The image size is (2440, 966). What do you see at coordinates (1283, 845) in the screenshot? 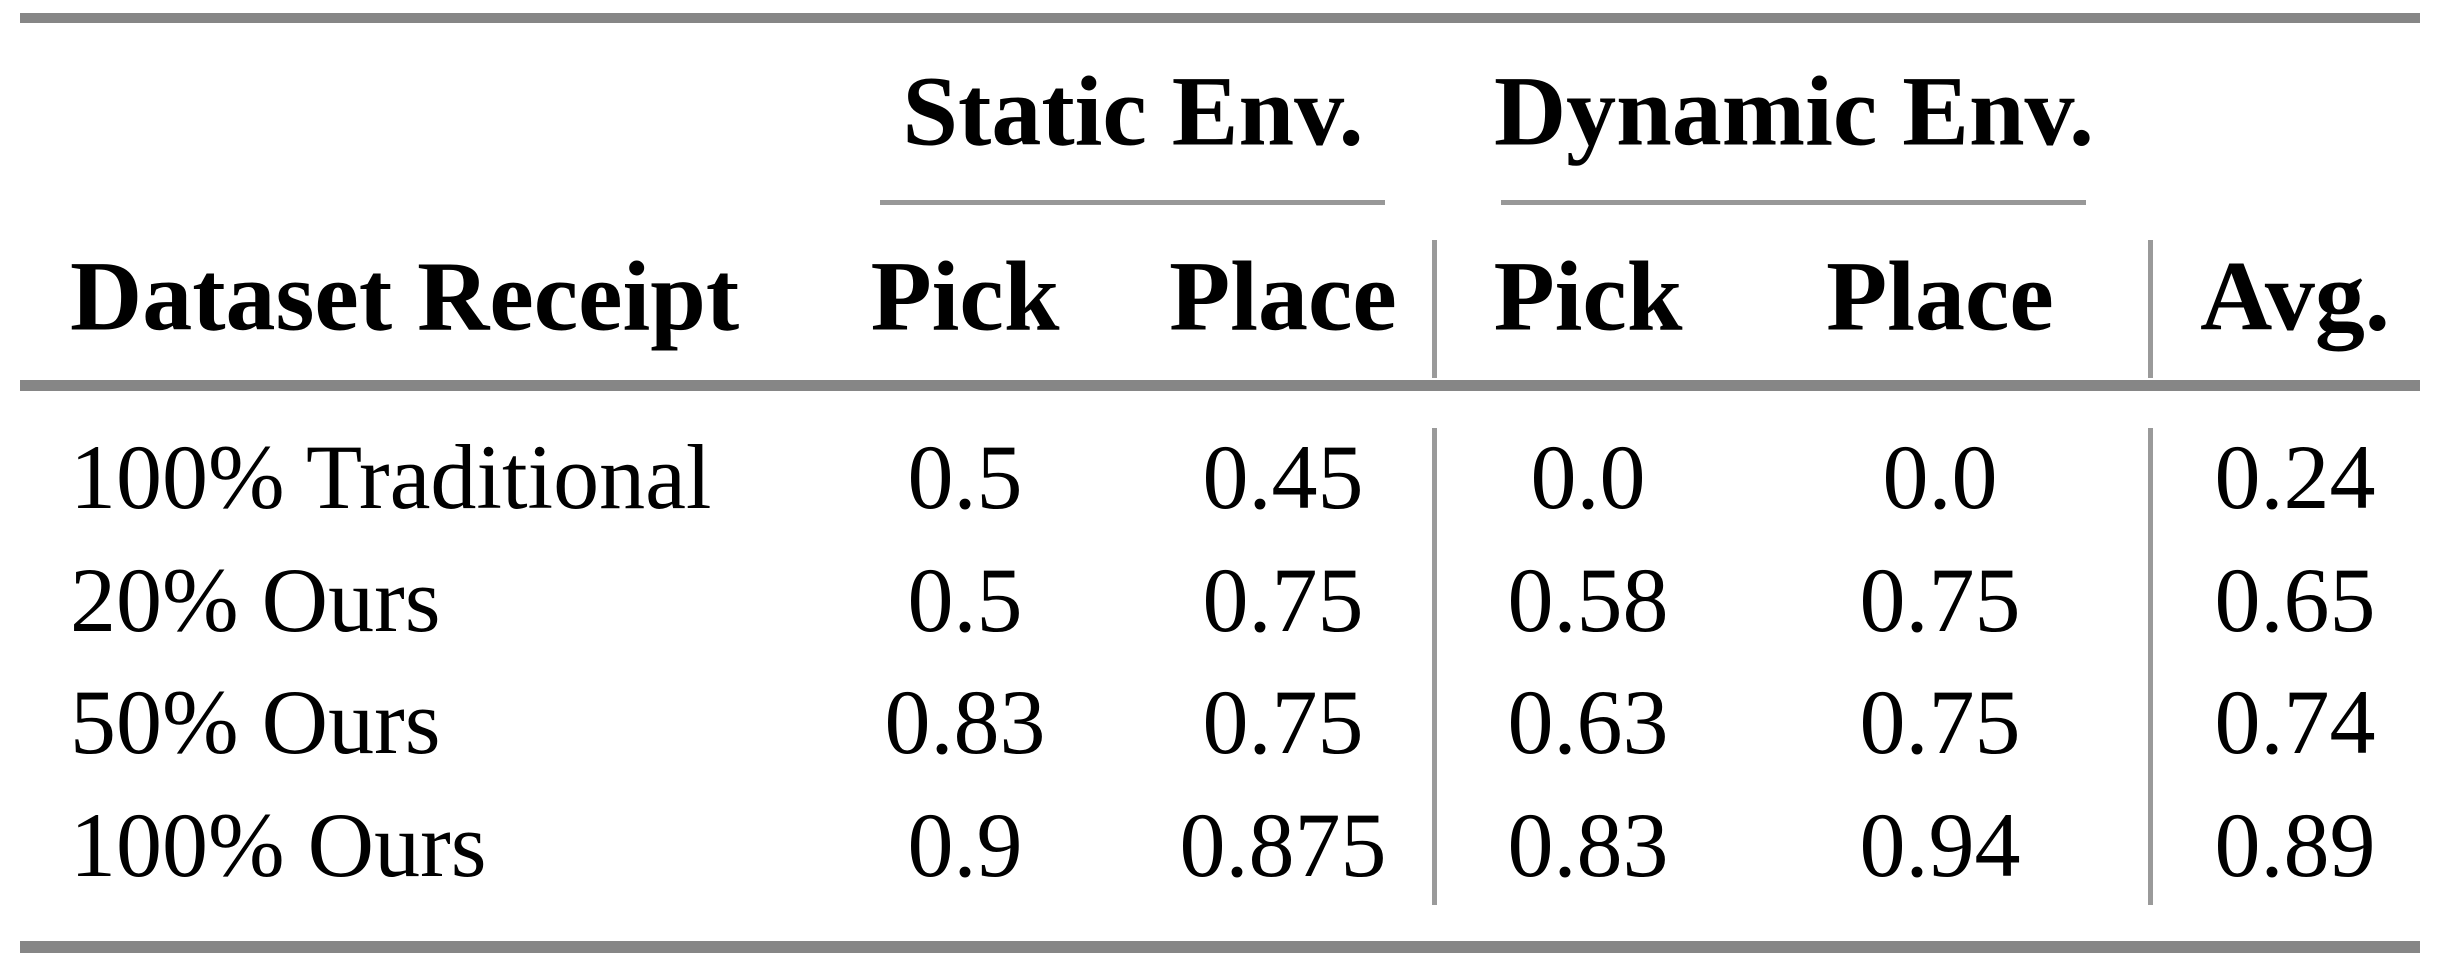
I see `table-cell: 0.875` at bounding box center [1283, 845].